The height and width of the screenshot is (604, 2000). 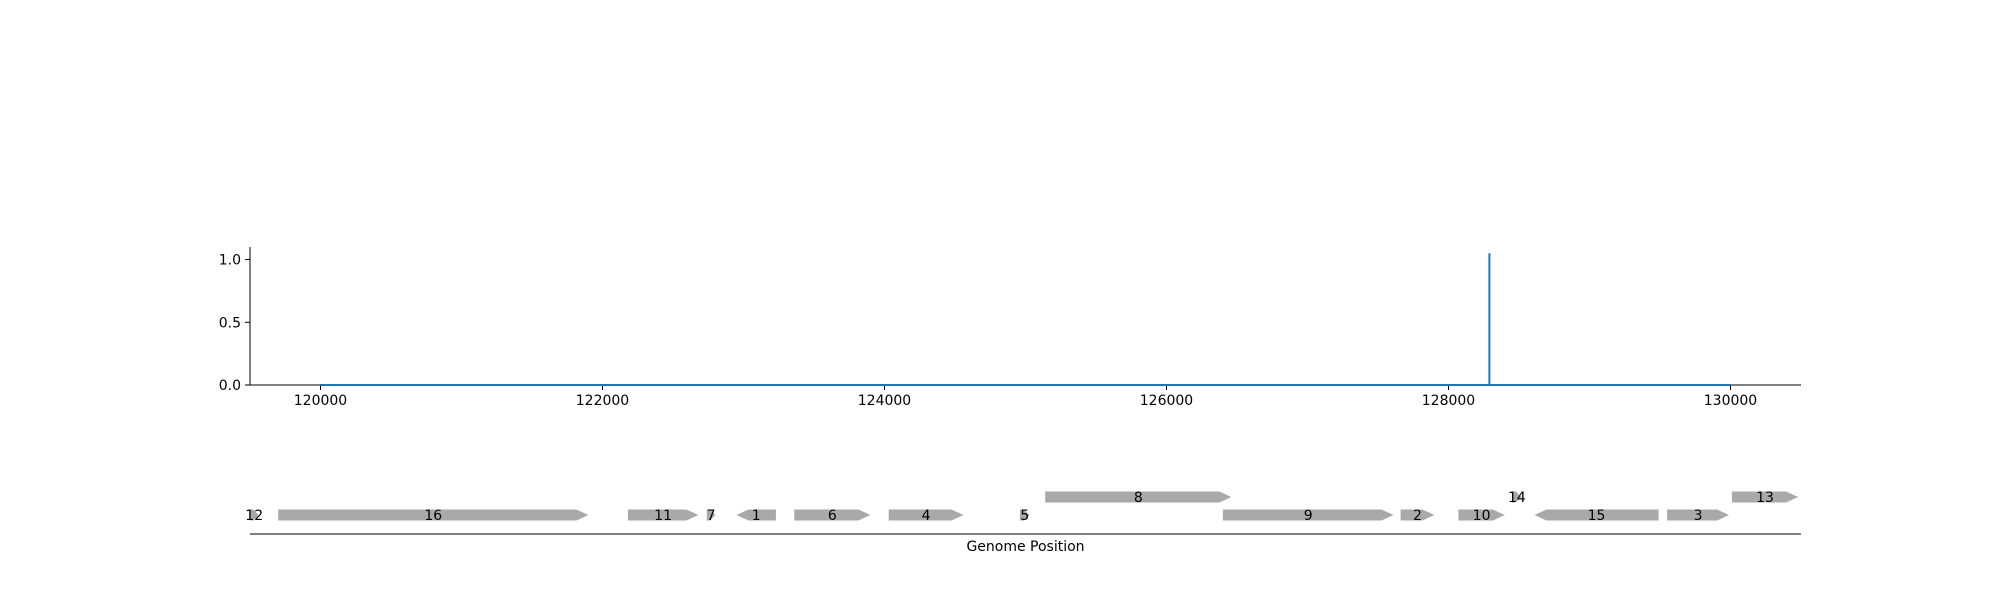 What do you see at coordinates (230, 323) in the screenshot?
I see `y-tick-label: 0.5` at bounding box center [230, 323].